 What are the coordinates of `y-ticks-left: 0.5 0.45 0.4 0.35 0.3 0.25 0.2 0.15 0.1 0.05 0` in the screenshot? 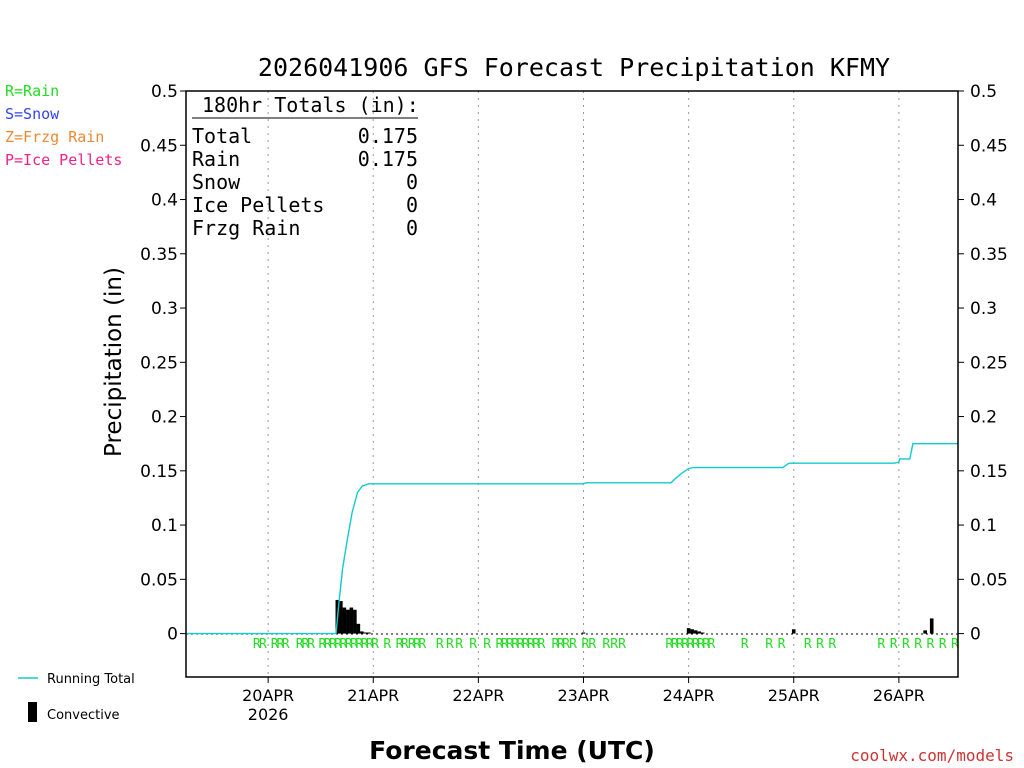 It's located at (163, 363).